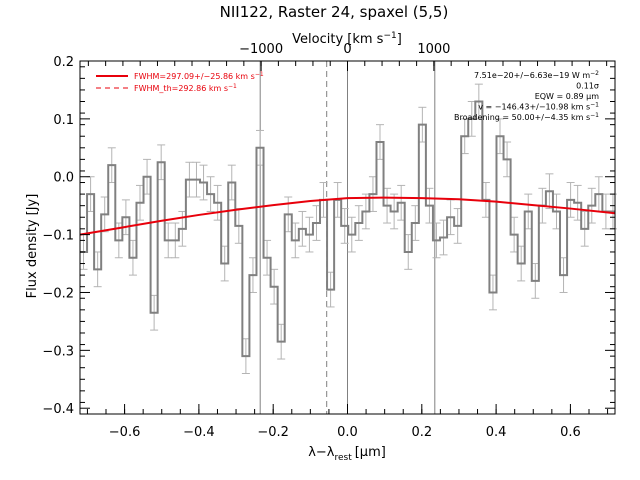 The height and width of the screenshot is (480, 640). Describe the element at coordinates (58, 351) in the screenshot. I see `y-tick-label: −0.3` at that location.